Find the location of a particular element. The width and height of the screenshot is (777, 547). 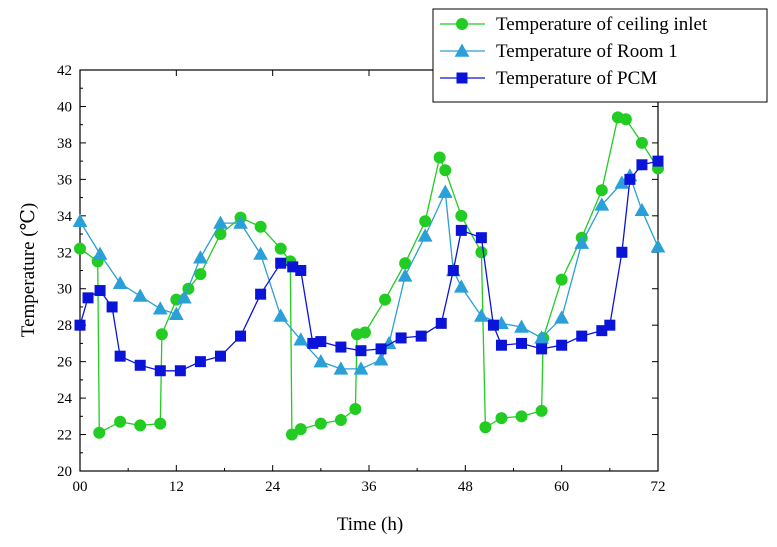

x-tick-label: 00 is located at coordinates (80, 487).